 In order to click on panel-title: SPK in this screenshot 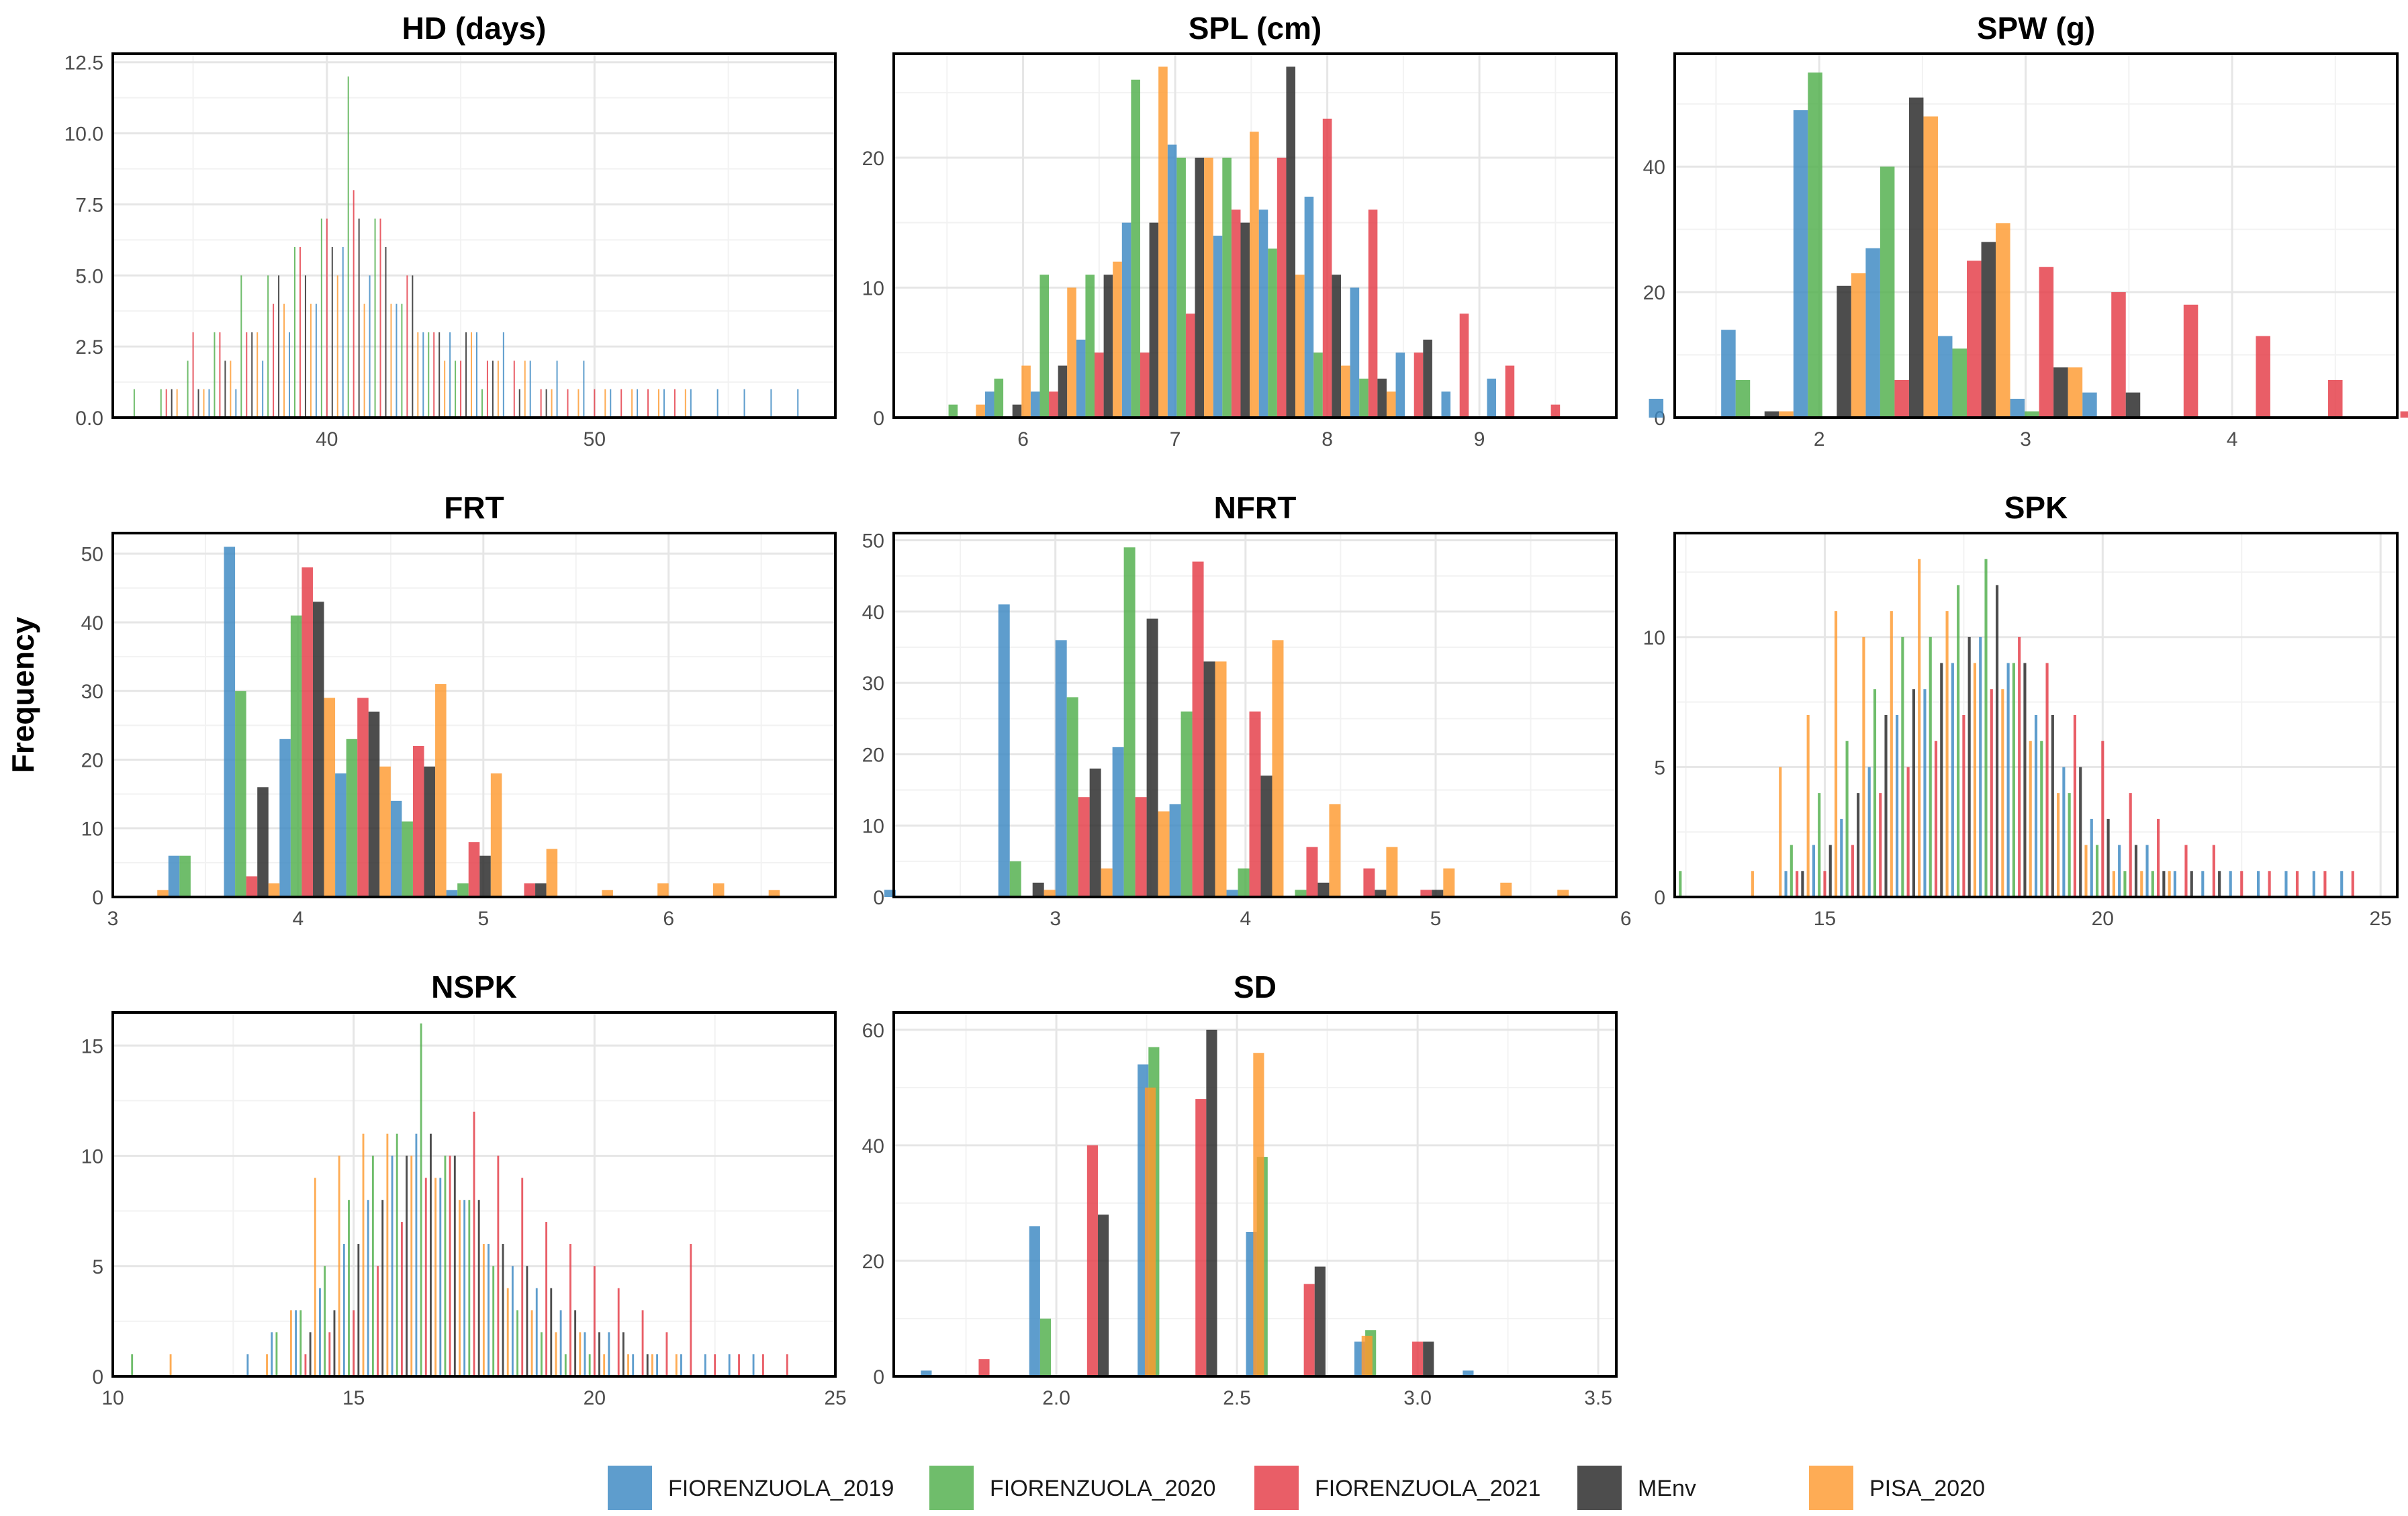, I will do `click(2036, 507)`.